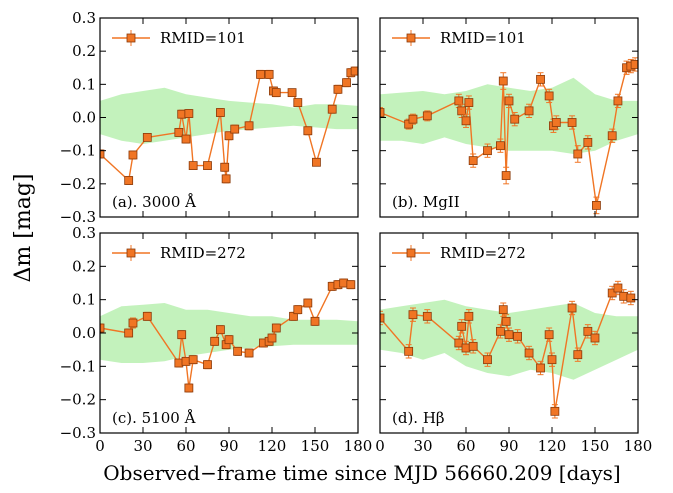 This screenshot has height=493, width=673. I want to click on y-axis-label: Δm [mag], so click(23, 228).